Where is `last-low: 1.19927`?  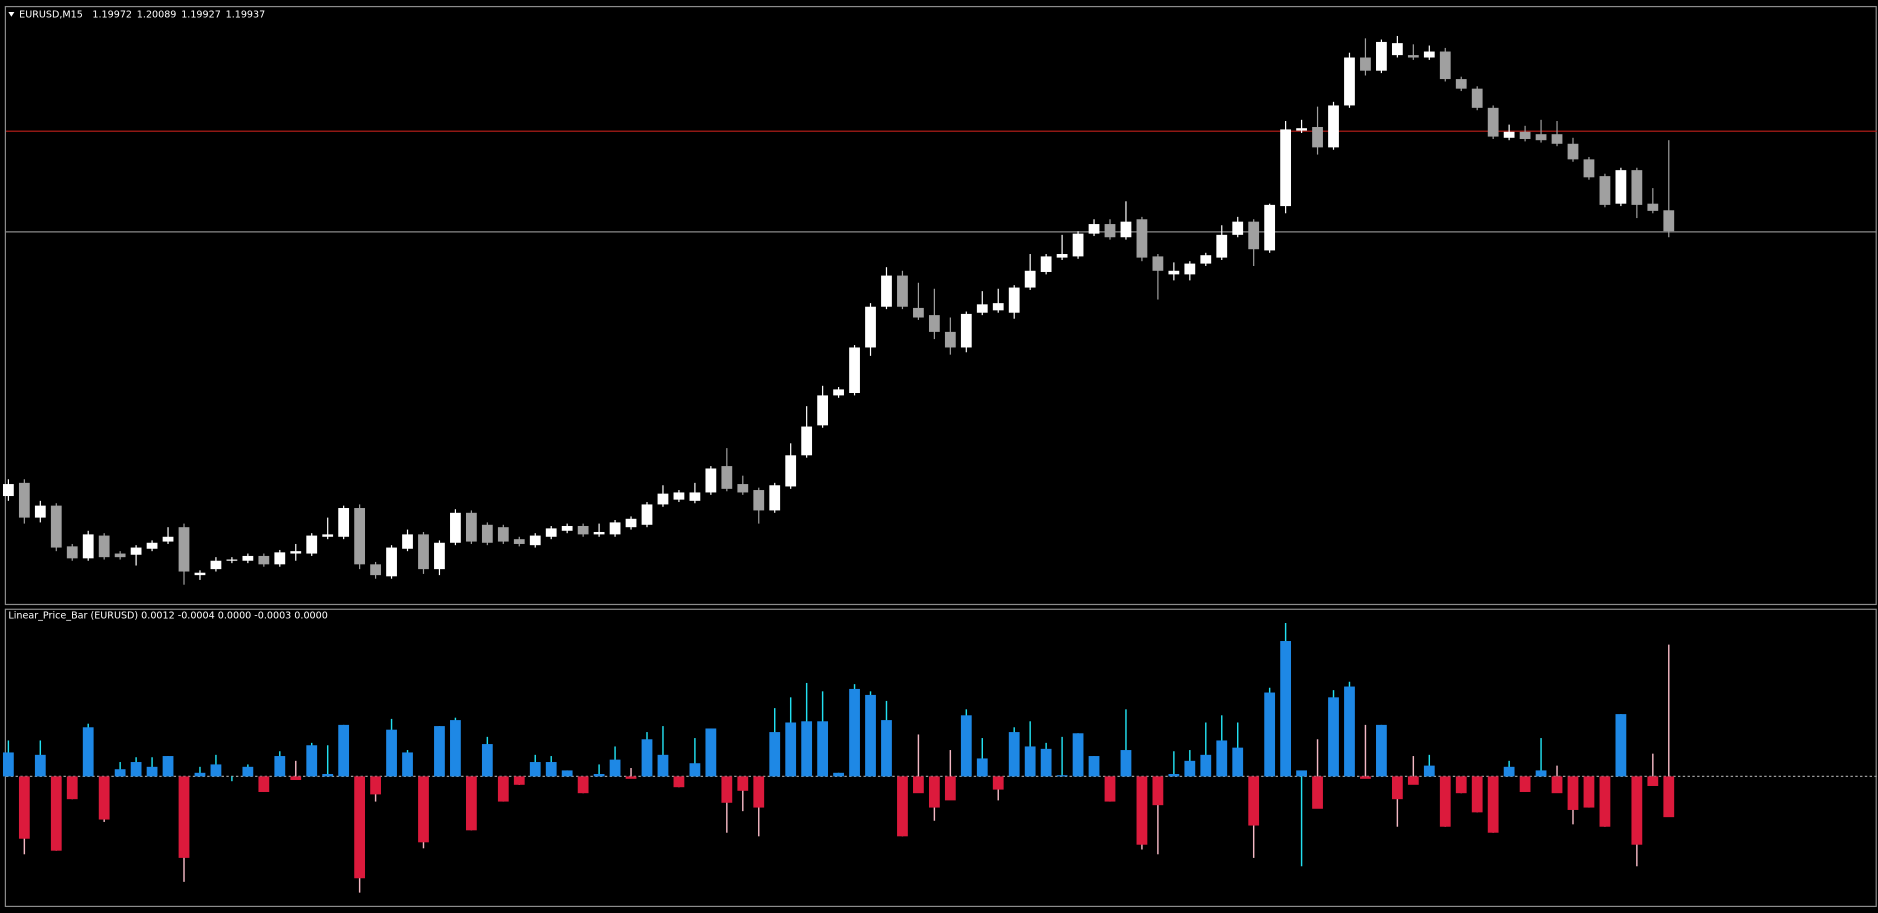
last-low: 1.19927 is located at coordinates (201, 14).